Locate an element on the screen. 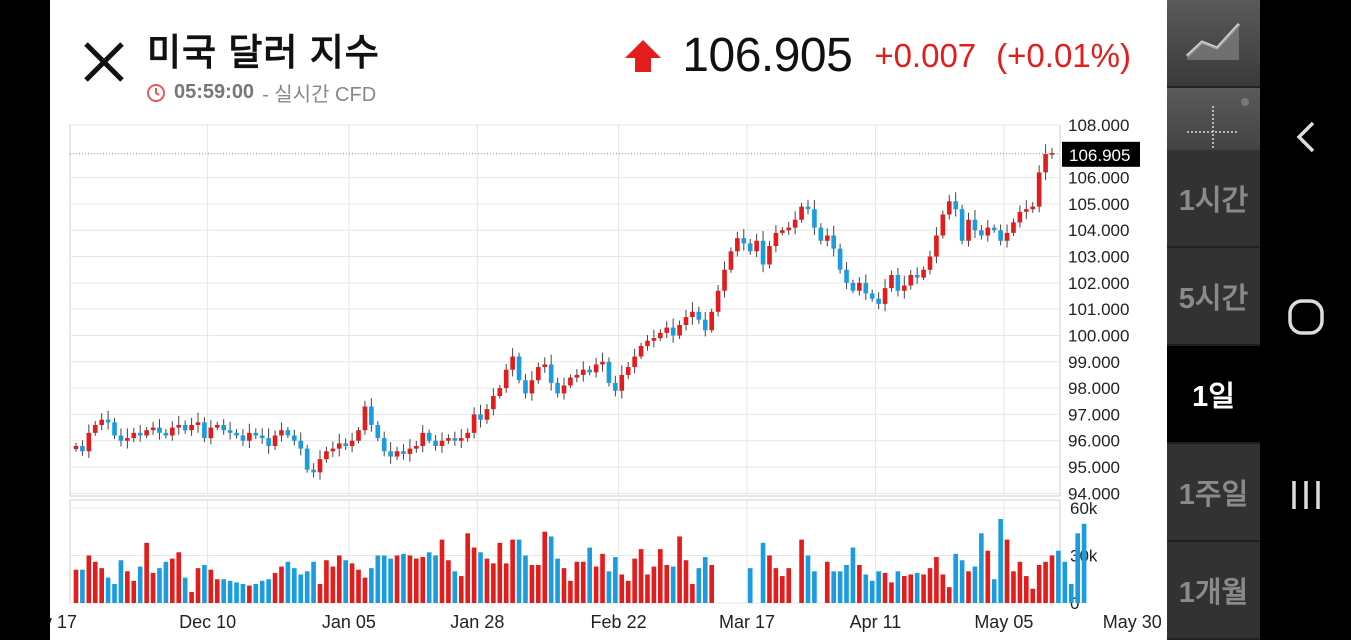  chart-type-button is located at coordinates (1213, 44).